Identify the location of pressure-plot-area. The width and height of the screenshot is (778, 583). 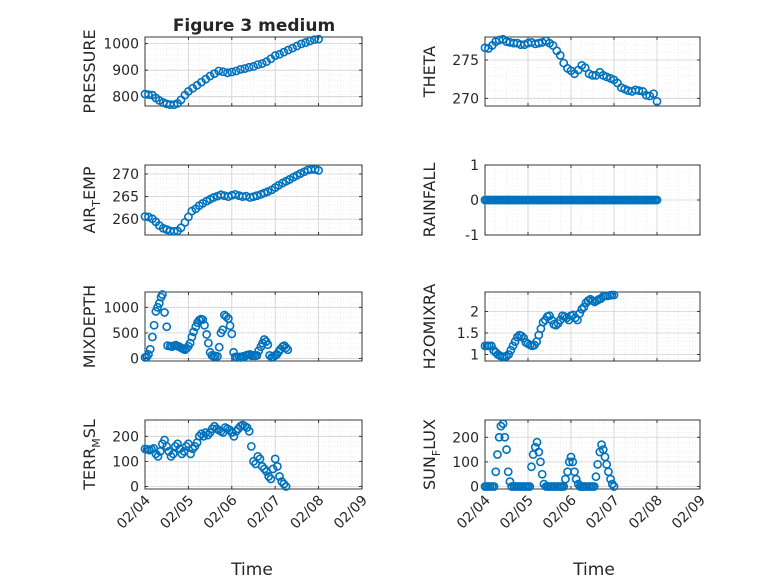
(253, 71).